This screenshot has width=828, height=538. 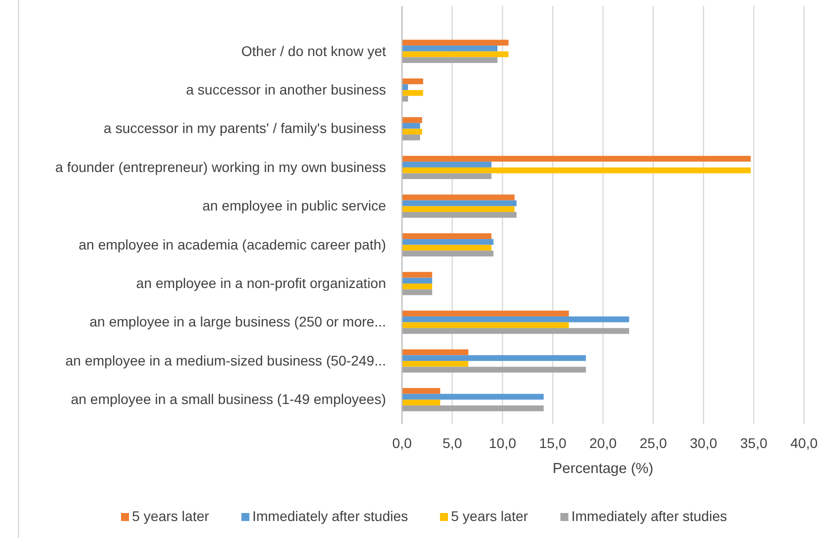 What do you see at coordinates (232, 244) in the screenshot?
I see `y-tick-label: an employee in academia (academic career path)` at bounding box center [232, 244].